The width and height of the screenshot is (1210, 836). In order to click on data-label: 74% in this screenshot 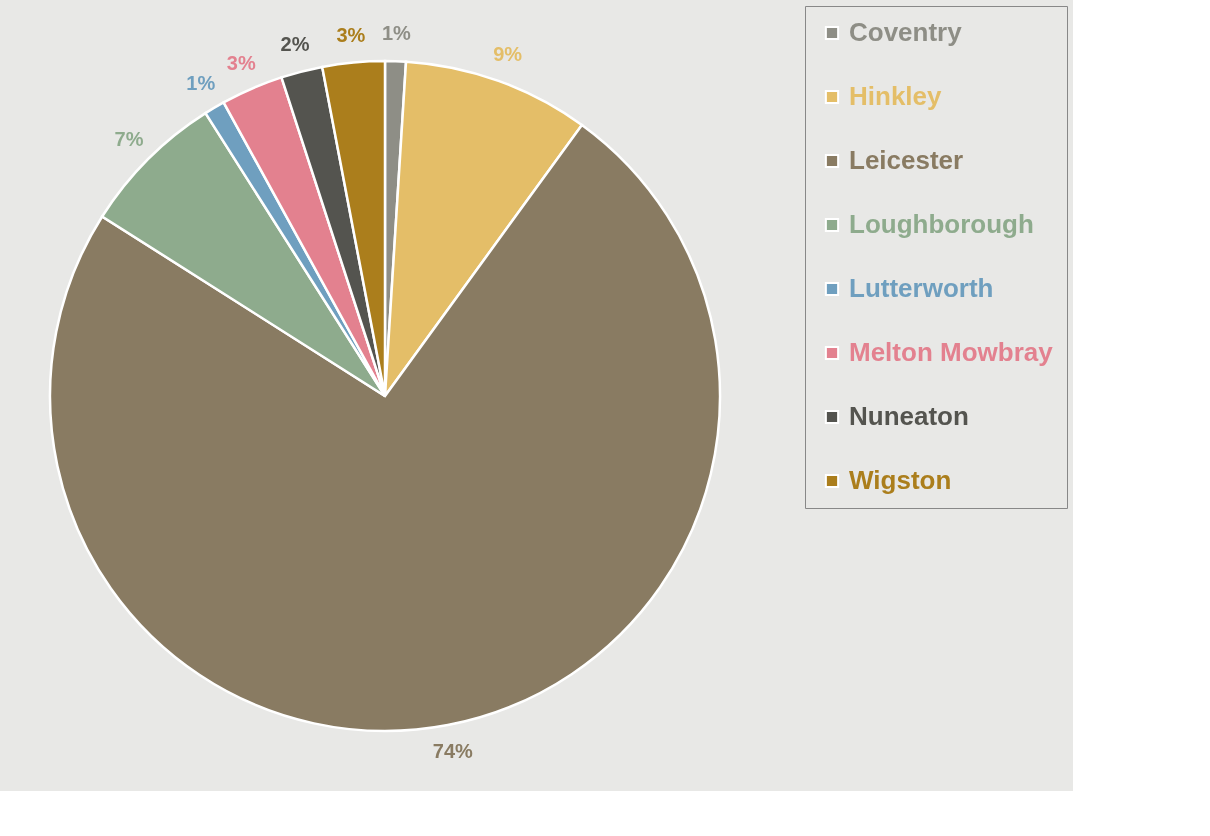, I will do `click(453, 750)`.